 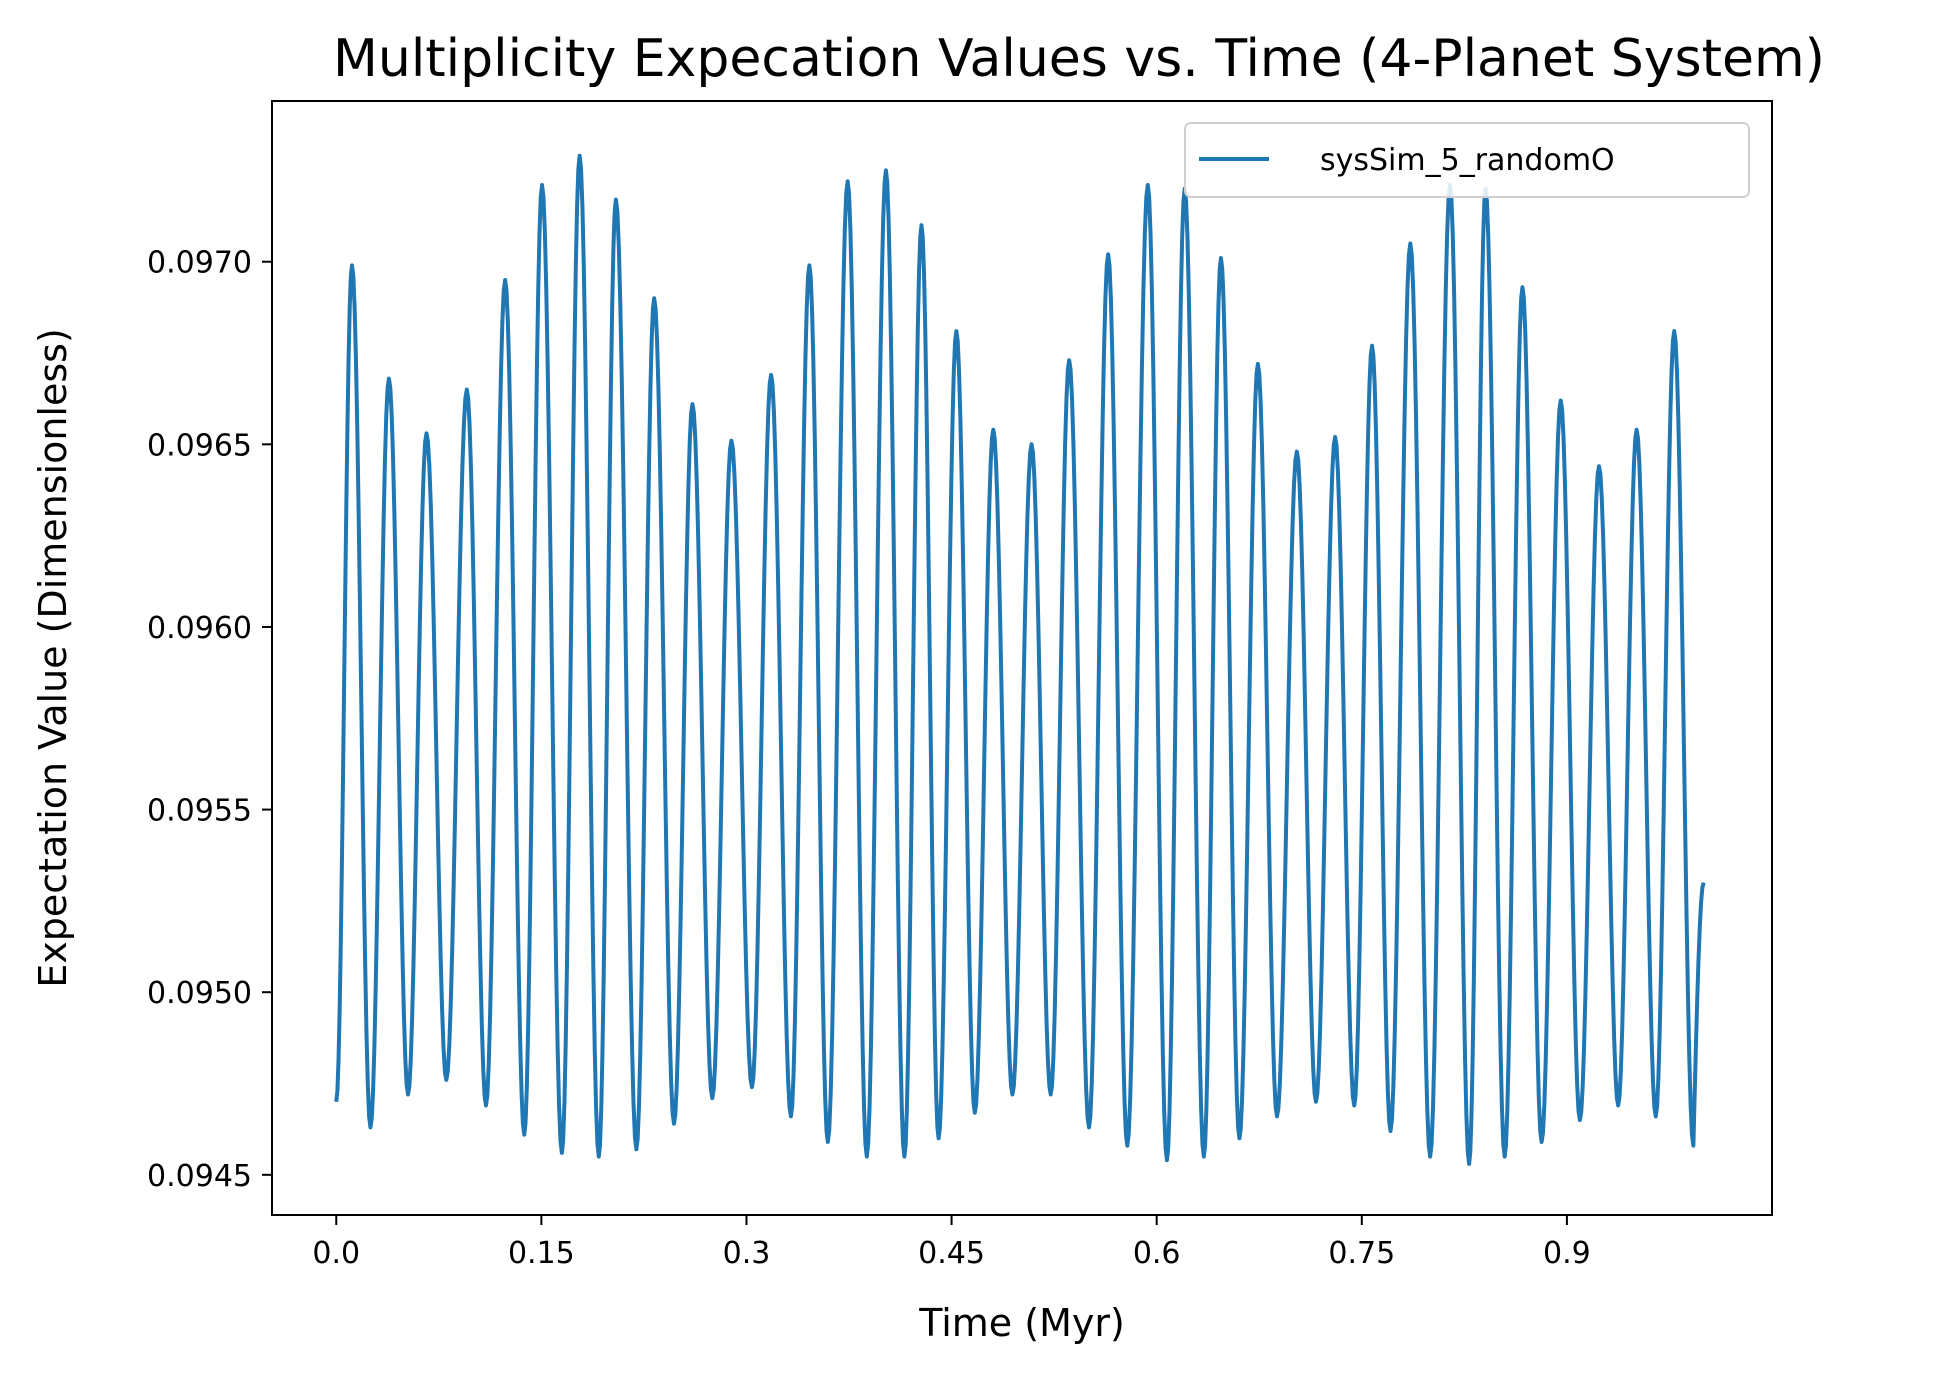 I want to click on x-tick-label: 0.45, so click(x=951, y=1253).